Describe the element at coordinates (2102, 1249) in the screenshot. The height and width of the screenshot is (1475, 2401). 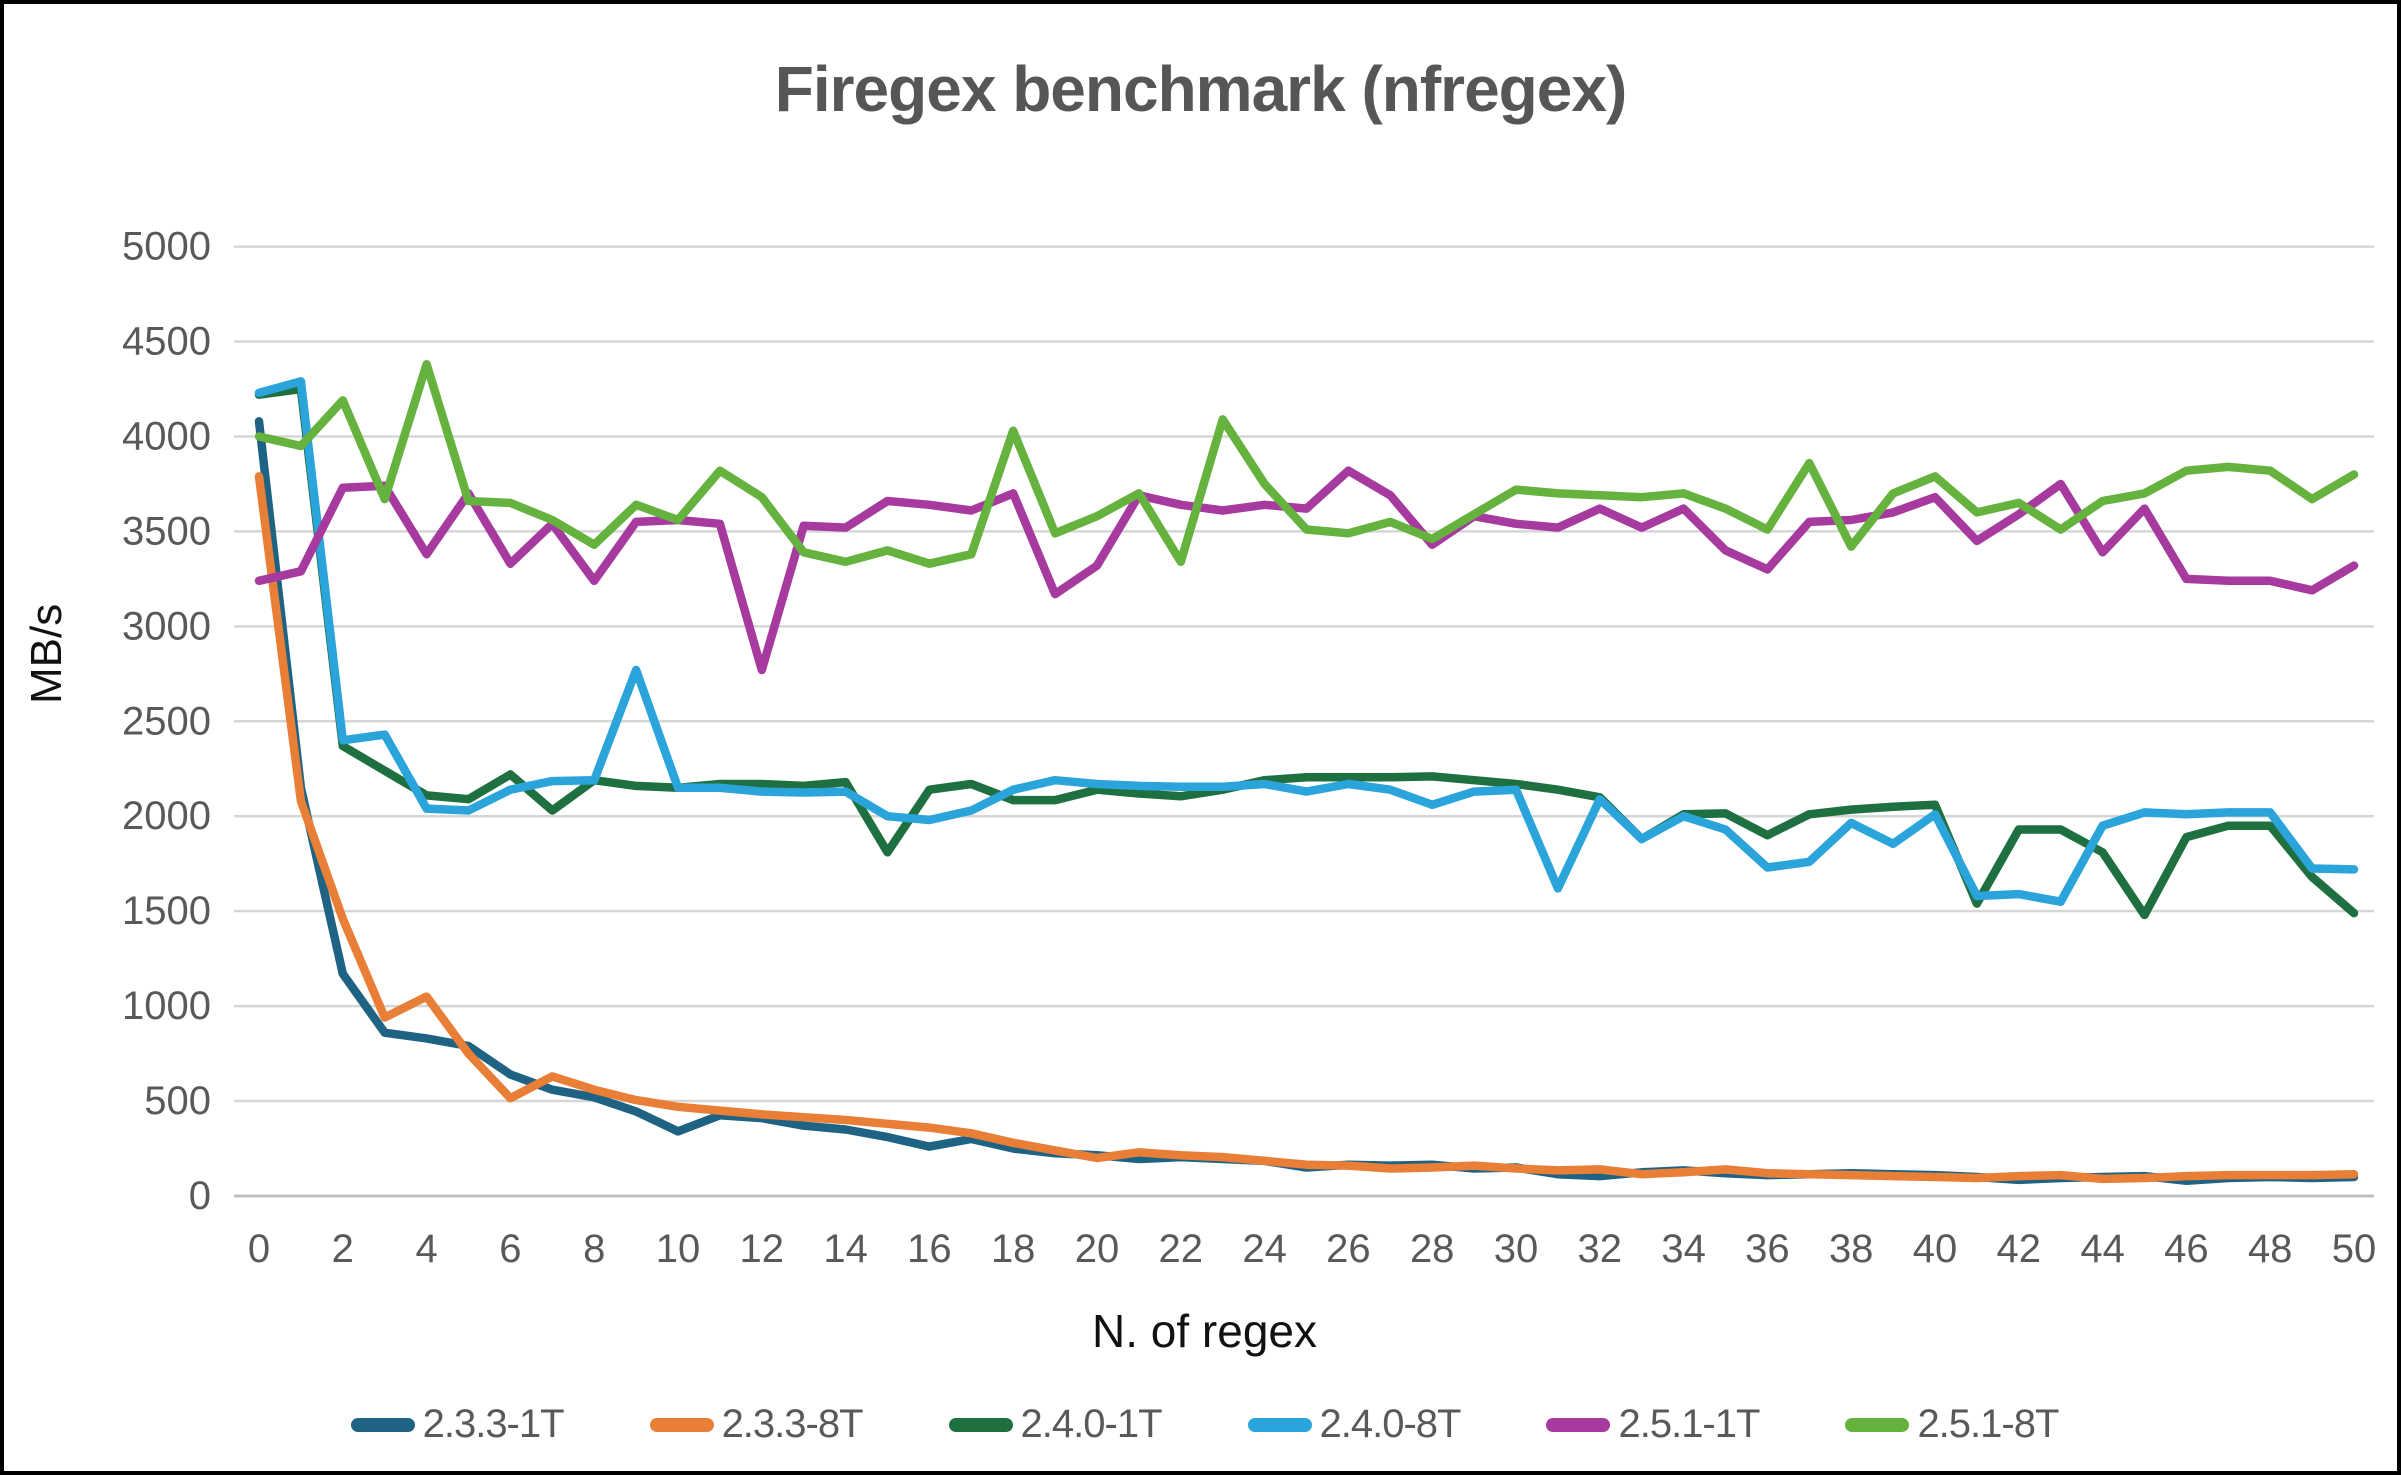
I see `x-tick-label: 44` at that location.